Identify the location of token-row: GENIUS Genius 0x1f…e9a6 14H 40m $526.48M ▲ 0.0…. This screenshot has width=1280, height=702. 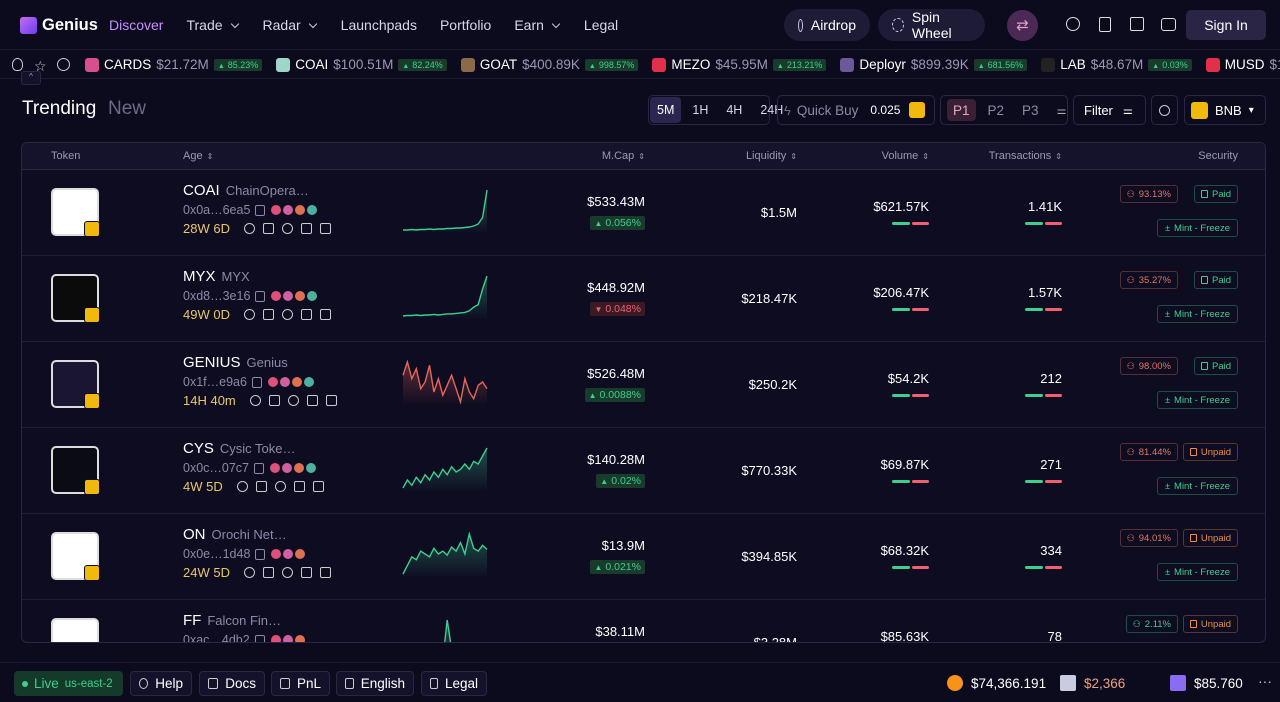
(643, 385).